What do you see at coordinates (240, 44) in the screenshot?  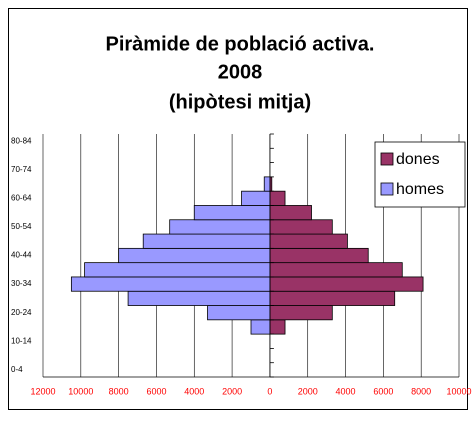 I see `chart-title: Piràmide de població activa.` at bounding box center [240, 44].